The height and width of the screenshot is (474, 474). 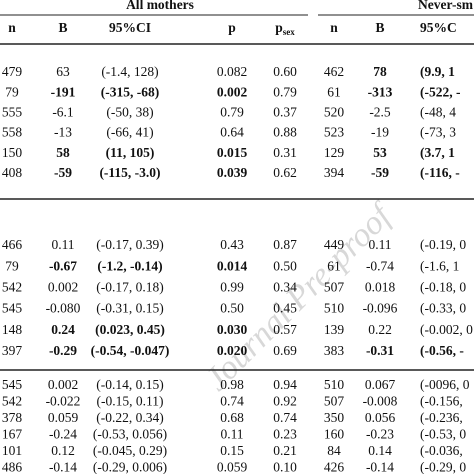 What do you see at coordinates (232, 172) in the screenshot?
I see `cell: 0.039` at bounding box center [232, 172].